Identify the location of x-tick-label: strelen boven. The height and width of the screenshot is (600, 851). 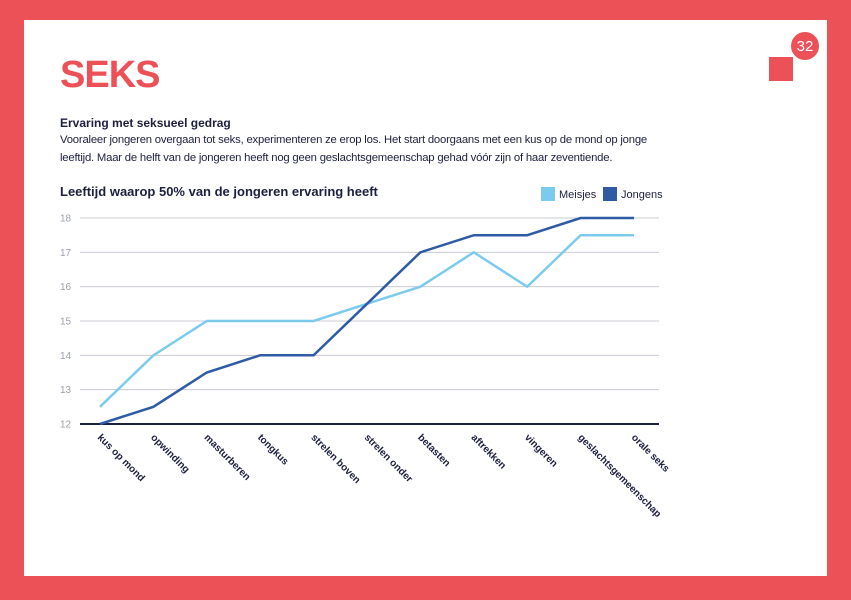
(335, 459).